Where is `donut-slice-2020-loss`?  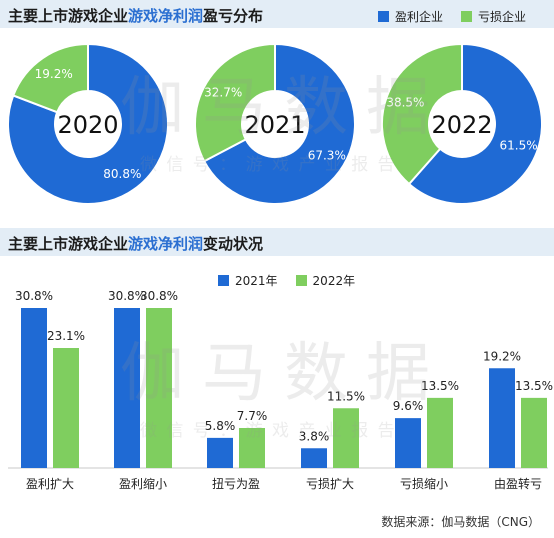 donut-slice-2020-loss is located at coordinates (50, 78).